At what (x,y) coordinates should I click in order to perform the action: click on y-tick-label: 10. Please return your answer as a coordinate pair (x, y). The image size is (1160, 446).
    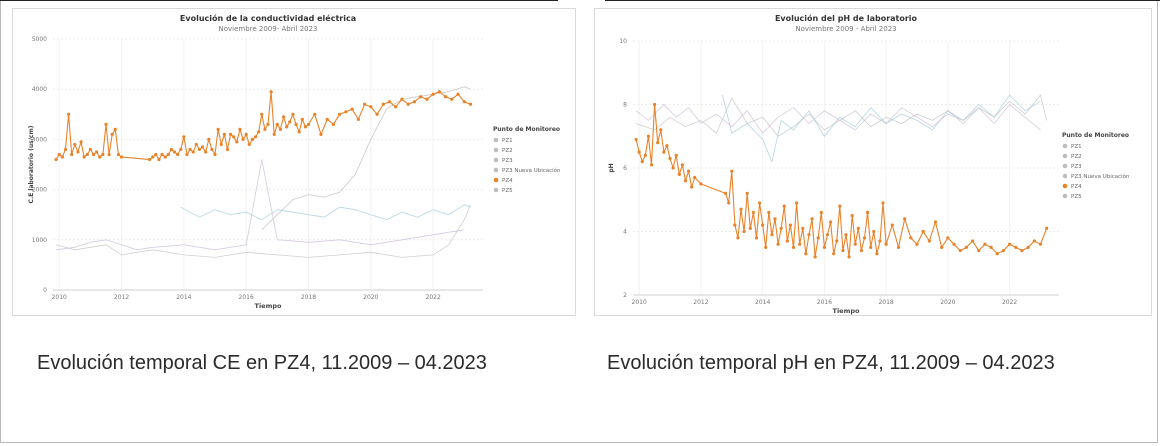
    Looking at the image, I should click on (623, 41).